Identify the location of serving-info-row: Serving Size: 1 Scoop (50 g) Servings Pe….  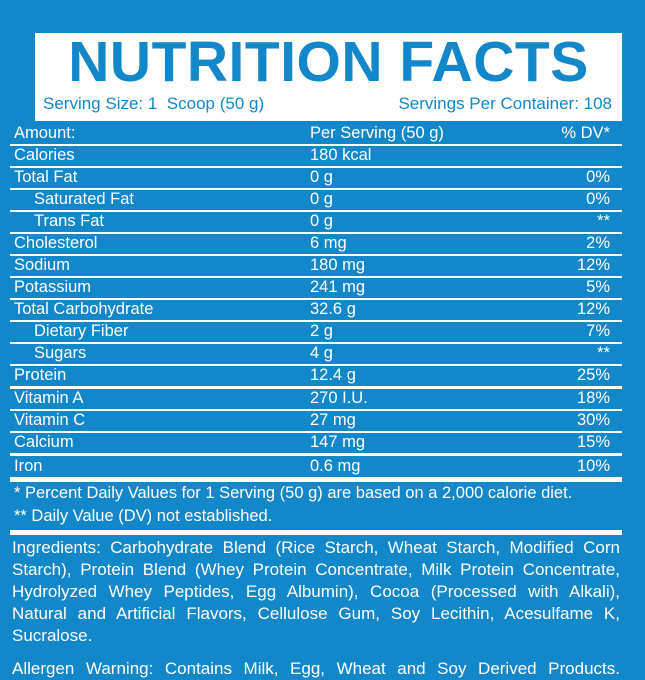
(327, 104).